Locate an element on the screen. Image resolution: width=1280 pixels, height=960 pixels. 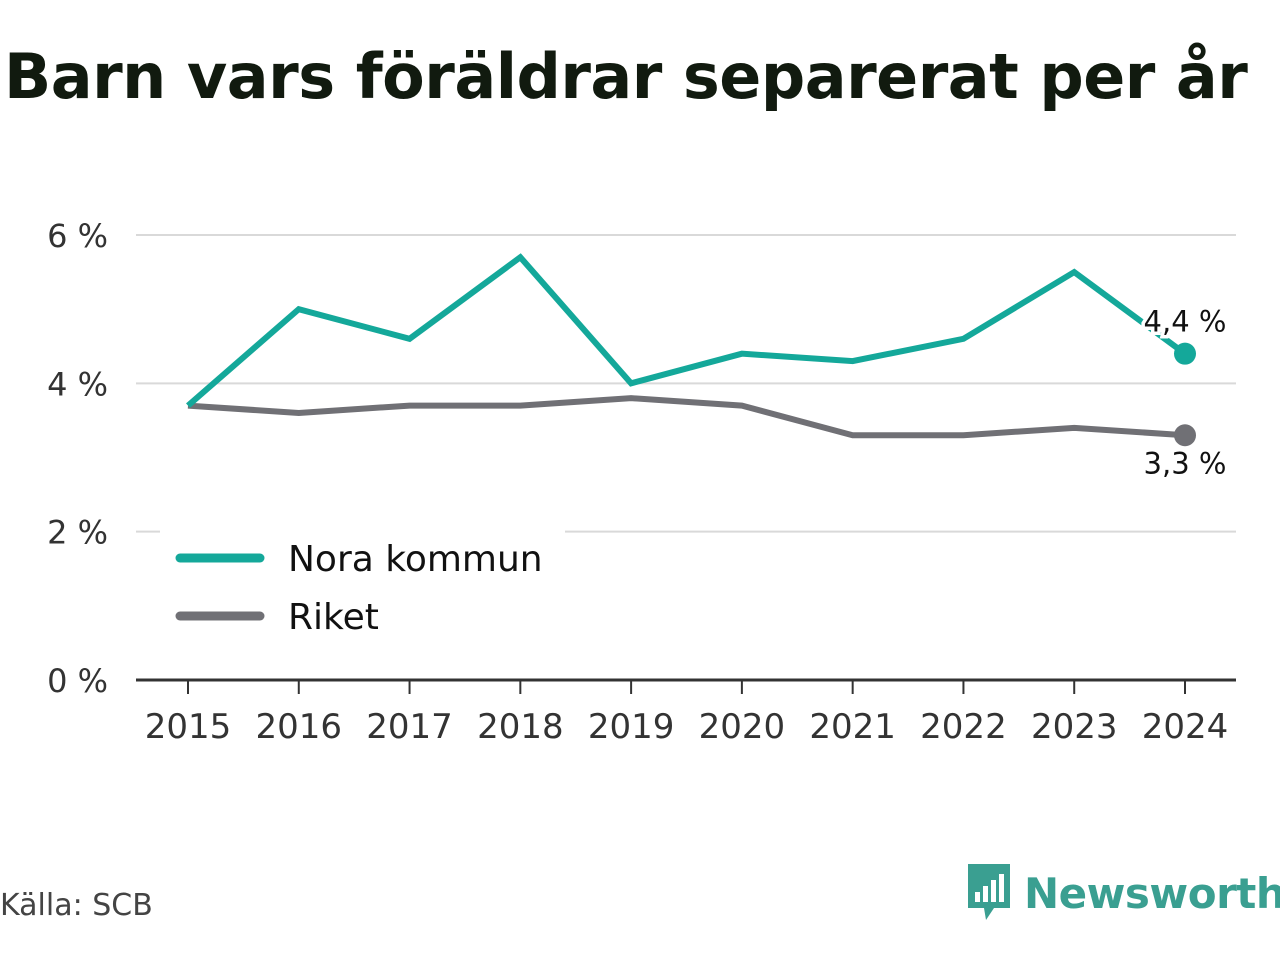
source-note: Källa: SCB is located at coordinates (76, 905).